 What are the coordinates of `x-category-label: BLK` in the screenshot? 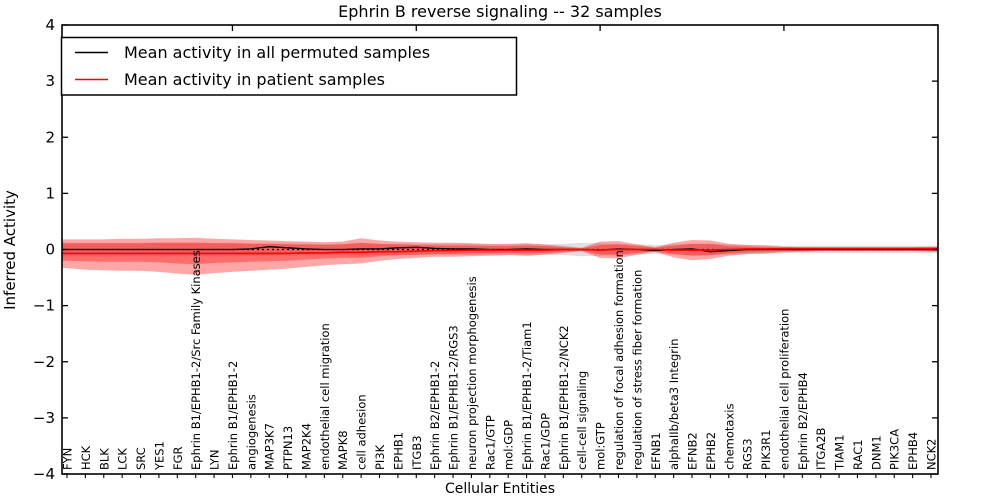 It's located at (104, 459).